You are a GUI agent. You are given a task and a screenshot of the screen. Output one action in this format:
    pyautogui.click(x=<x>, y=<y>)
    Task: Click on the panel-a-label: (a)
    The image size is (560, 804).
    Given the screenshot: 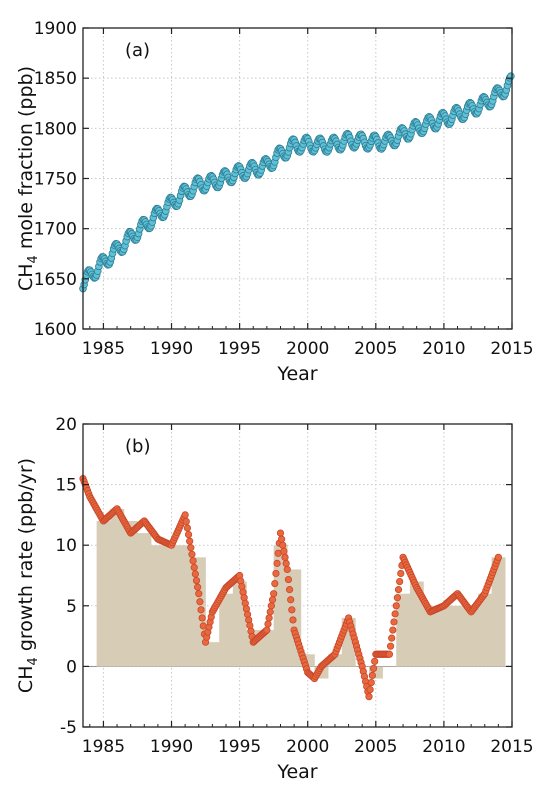 What is the action you would take?
    pyautogui.click(x=137, y=50)
    